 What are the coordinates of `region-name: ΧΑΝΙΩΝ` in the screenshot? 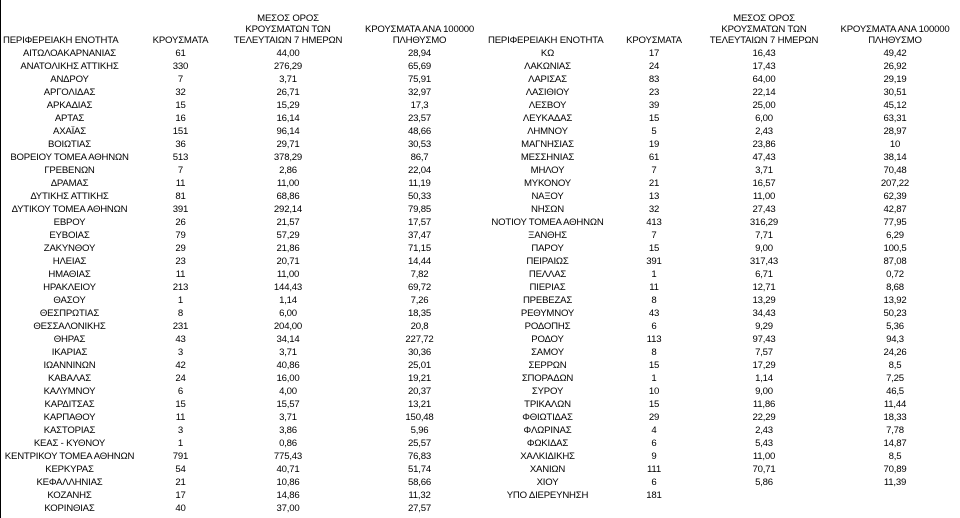 It's located at (547, 469).